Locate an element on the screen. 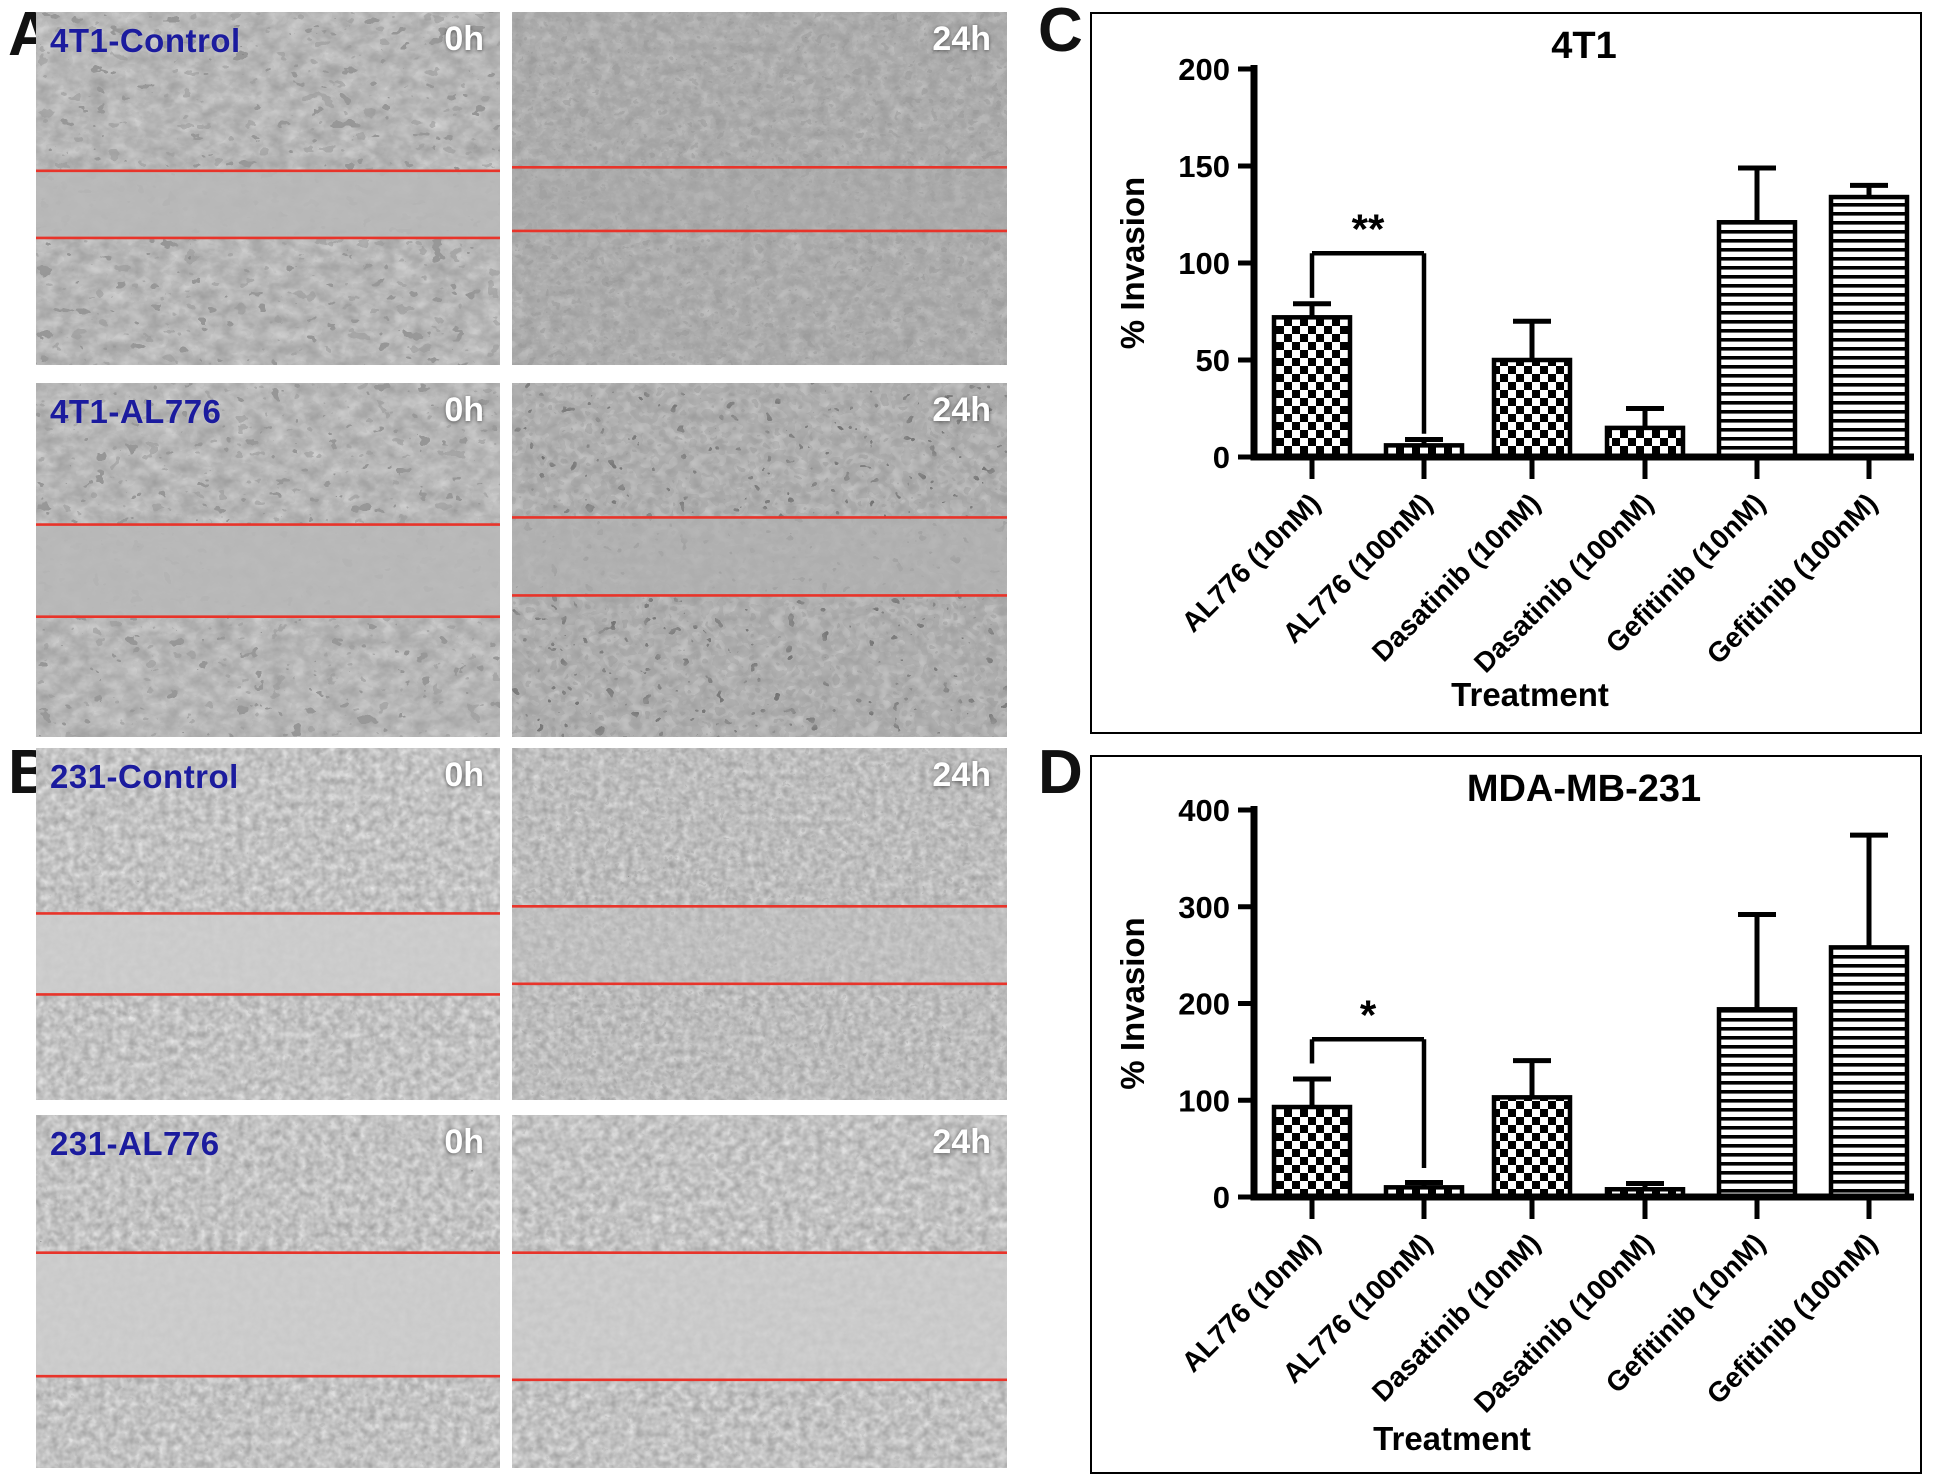 This screenshot has height=1474, width=1947. chart-title: MDA-MB-231 is located at coordinates (1584, 789).